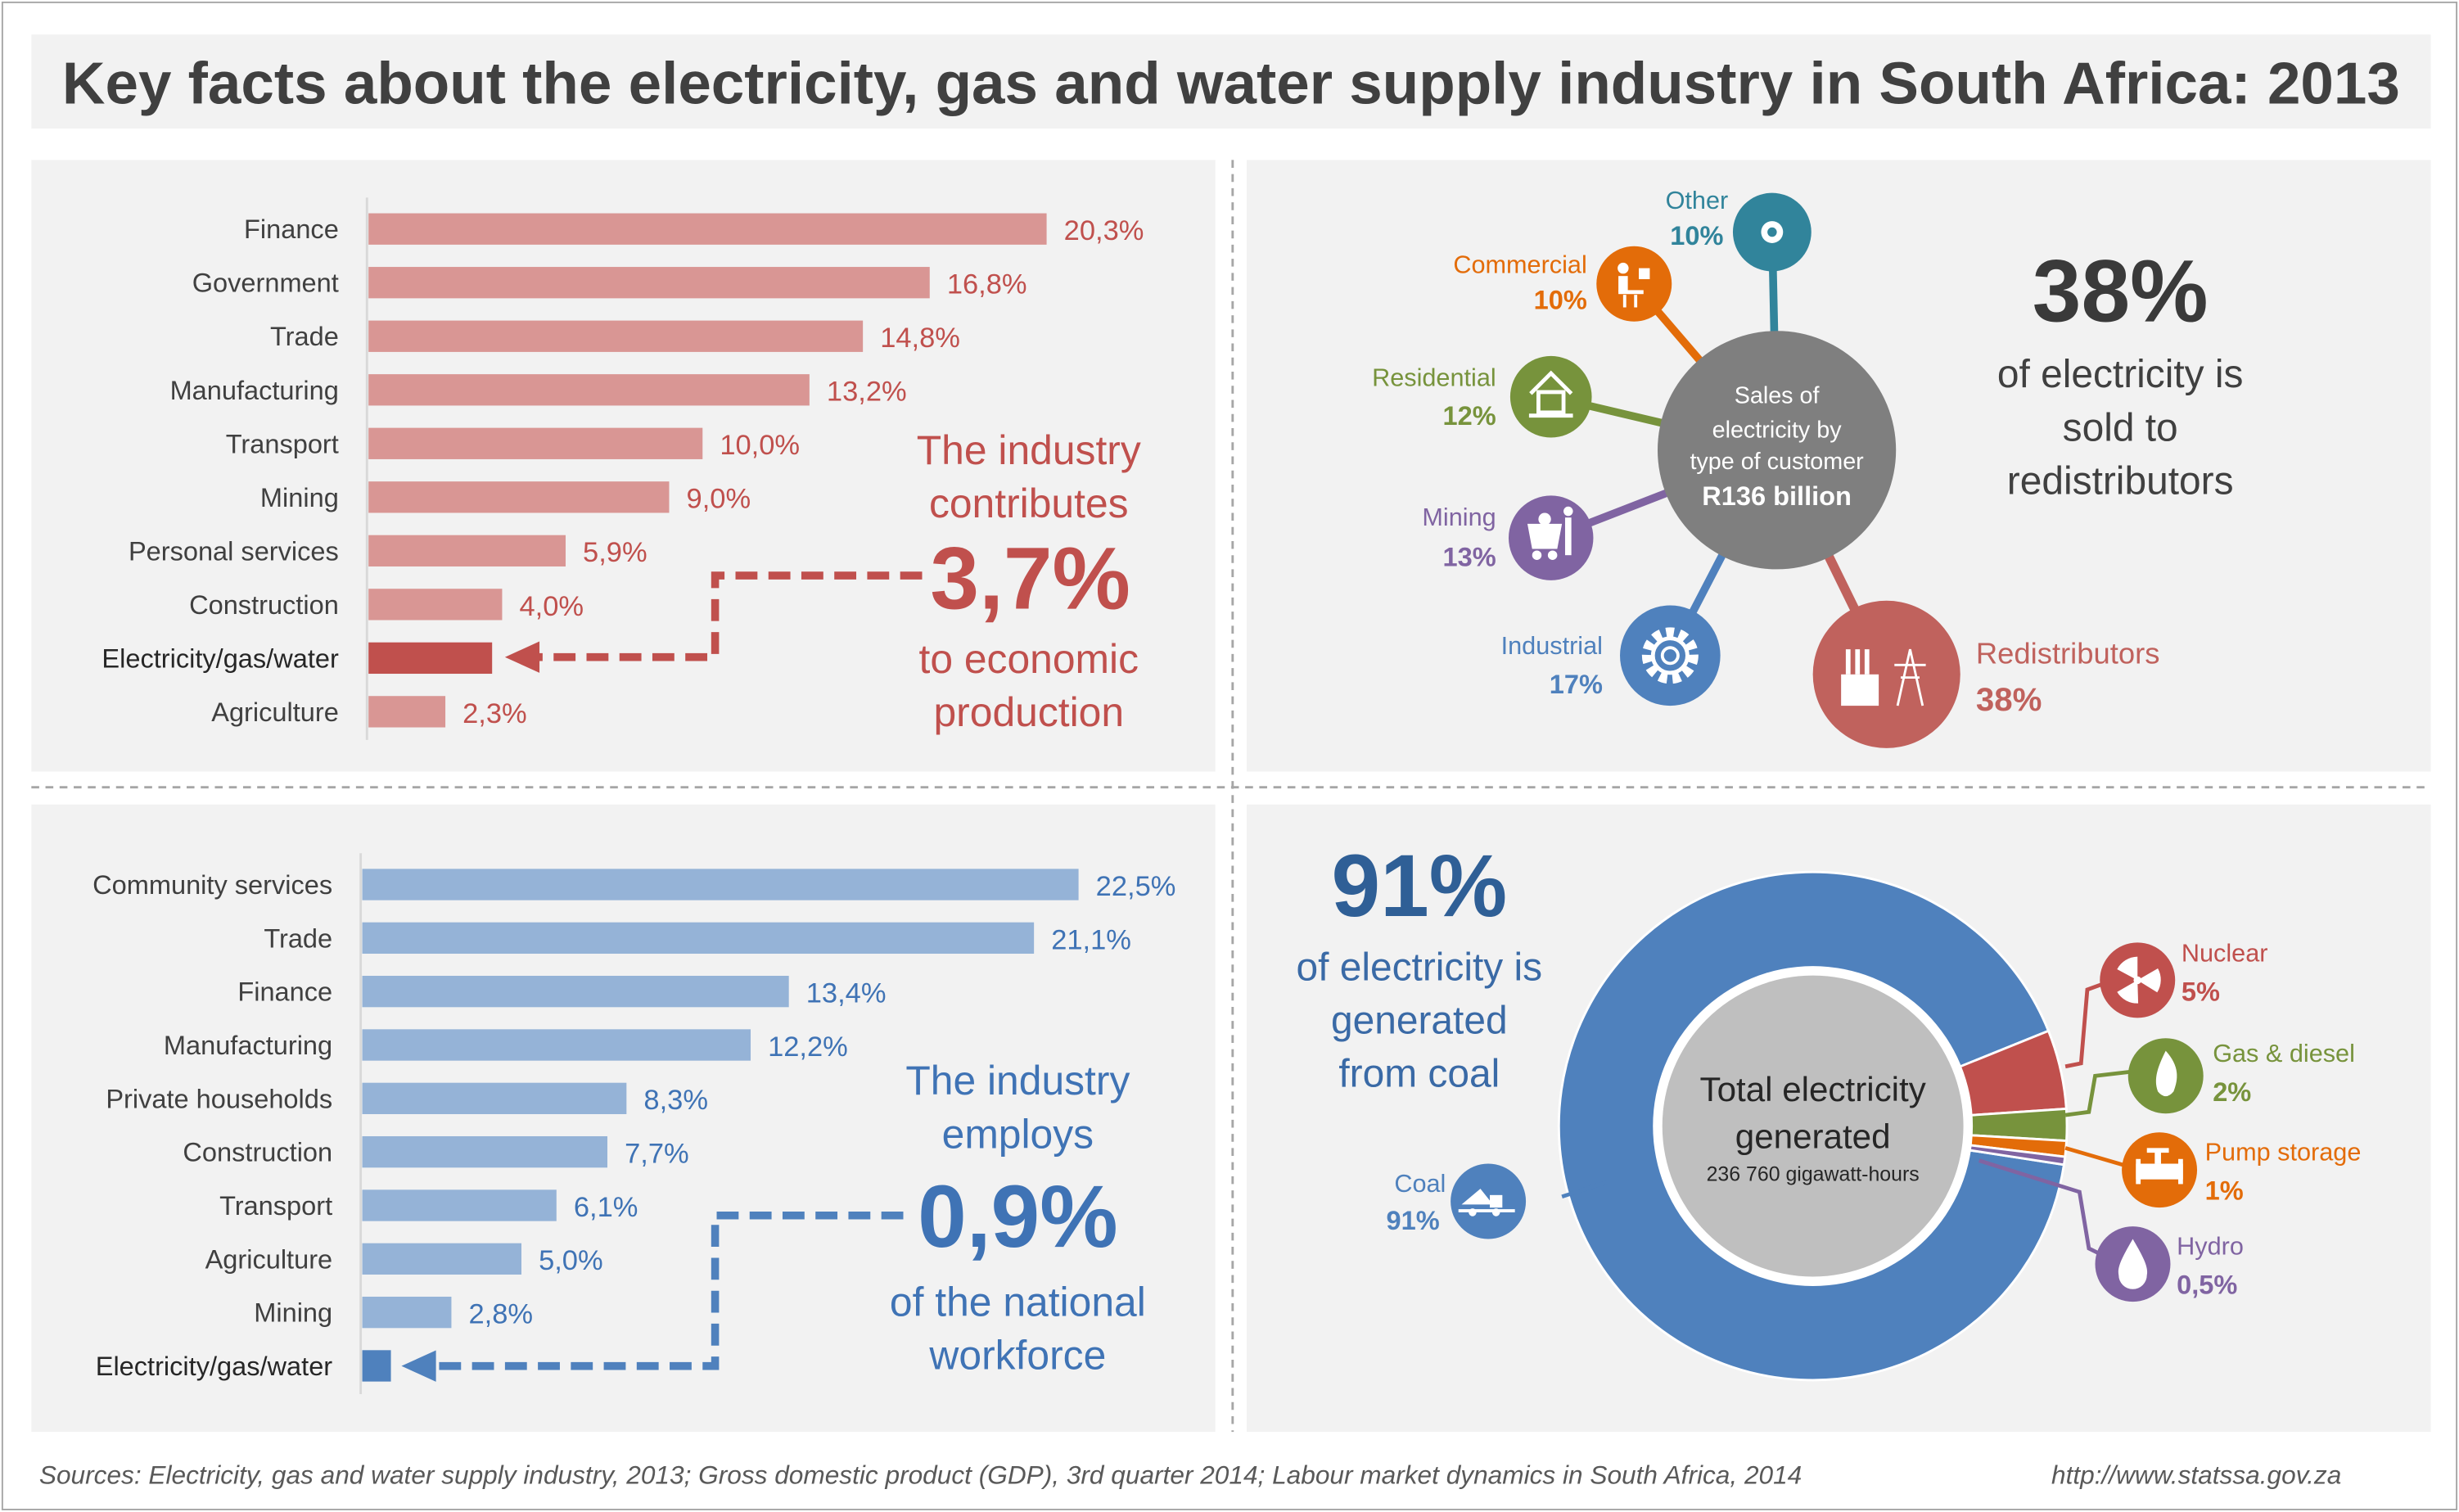  I want to click on source-url: http://www.statssa.gov.za, so click(2196, 1474).